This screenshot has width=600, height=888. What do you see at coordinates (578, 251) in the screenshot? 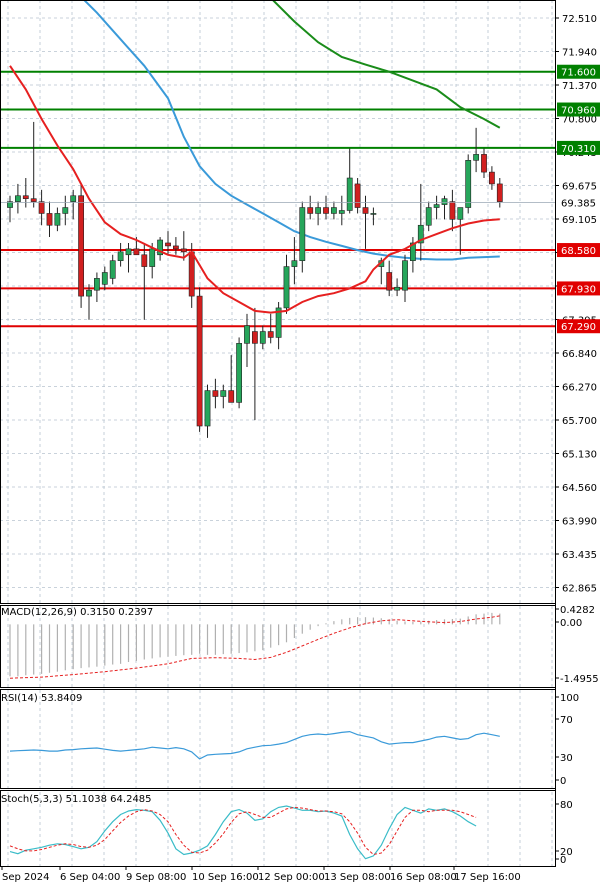
I see `level-label: 68.580` at bounding box center [578, 251].